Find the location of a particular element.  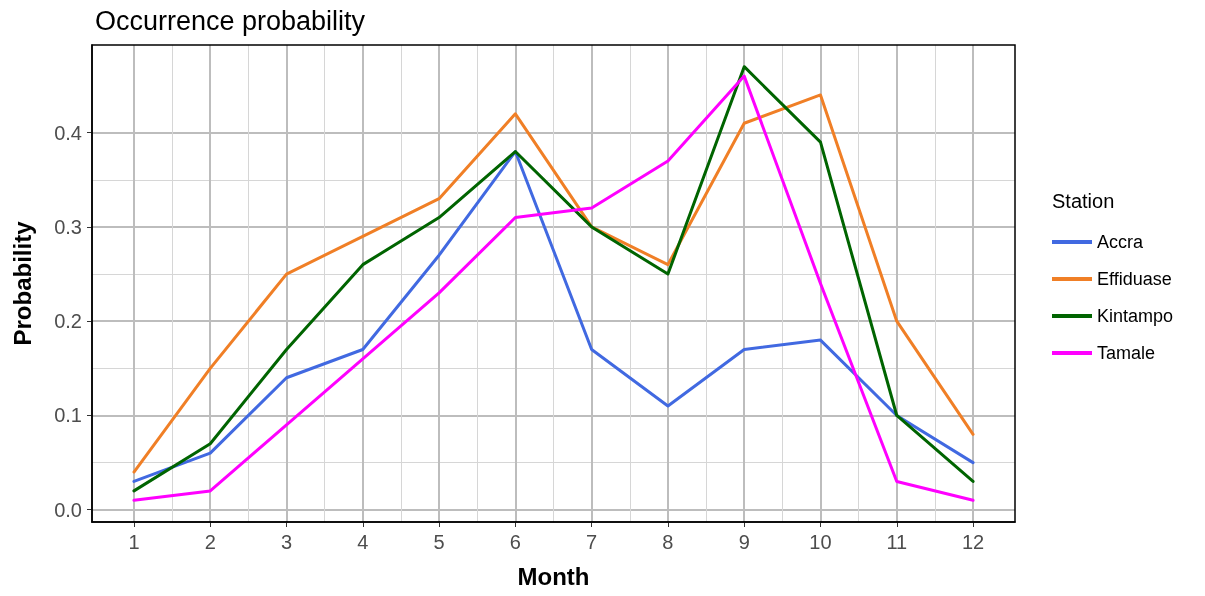

x-tick-label: 2 is located at coordinates (210, 542).